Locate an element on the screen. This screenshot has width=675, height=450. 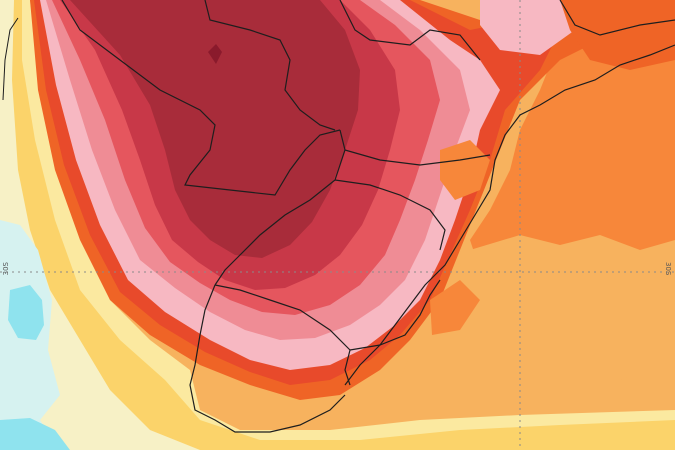
band-maroon-core is located at coordinates (215, 54).